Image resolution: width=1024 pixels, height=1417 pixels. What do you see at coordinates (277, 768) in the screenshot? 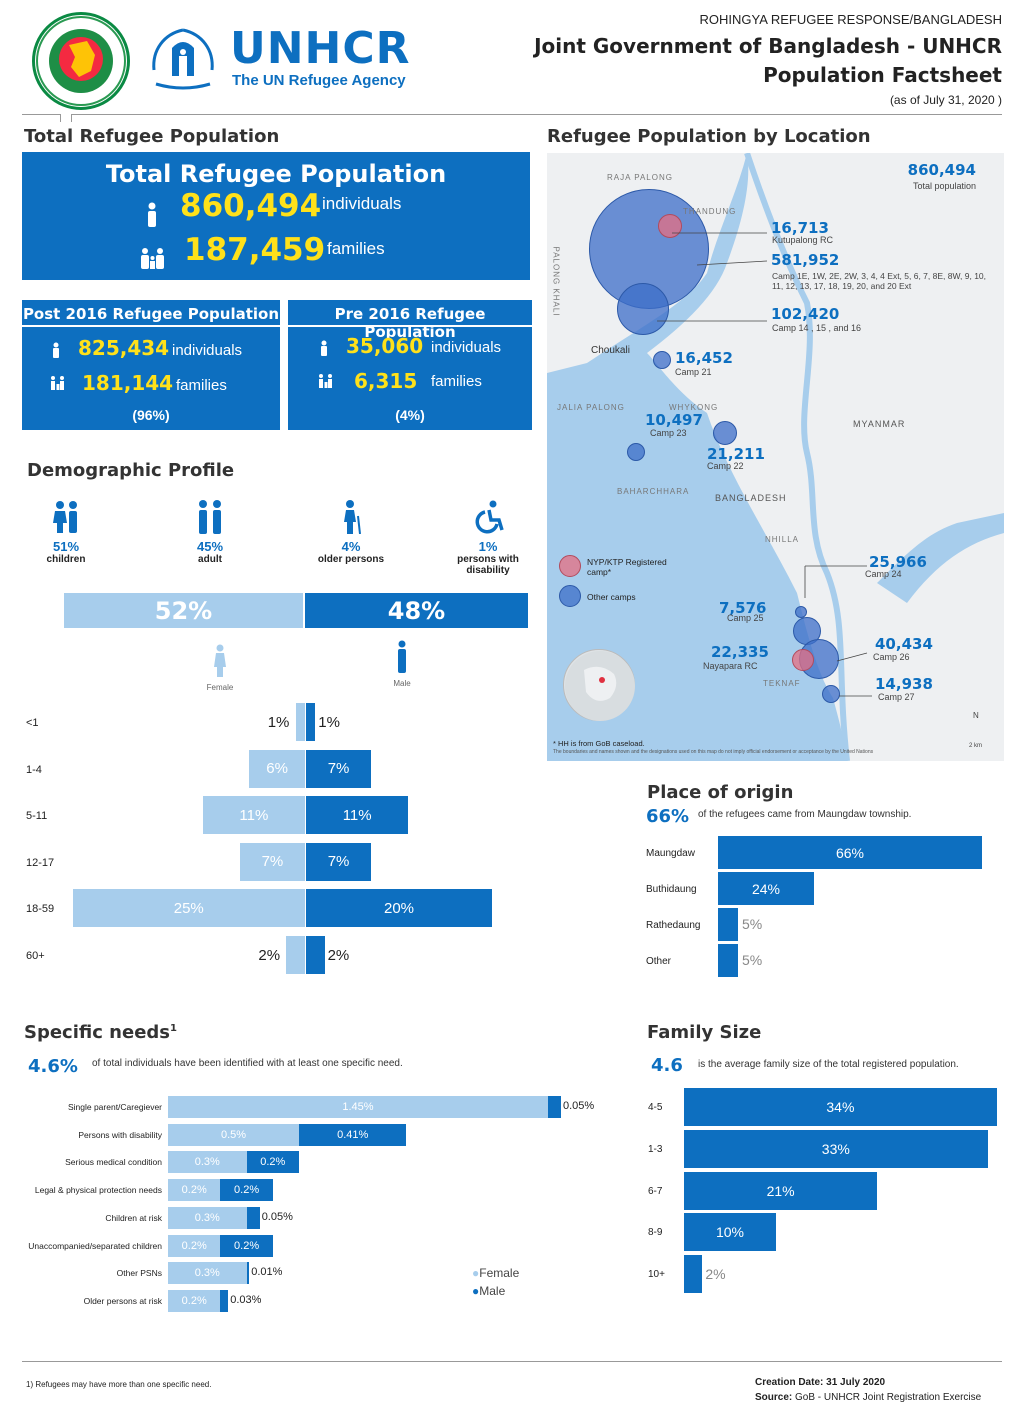
I see `pyramid-bar-female: 6%` at bounding box center [277, 768].